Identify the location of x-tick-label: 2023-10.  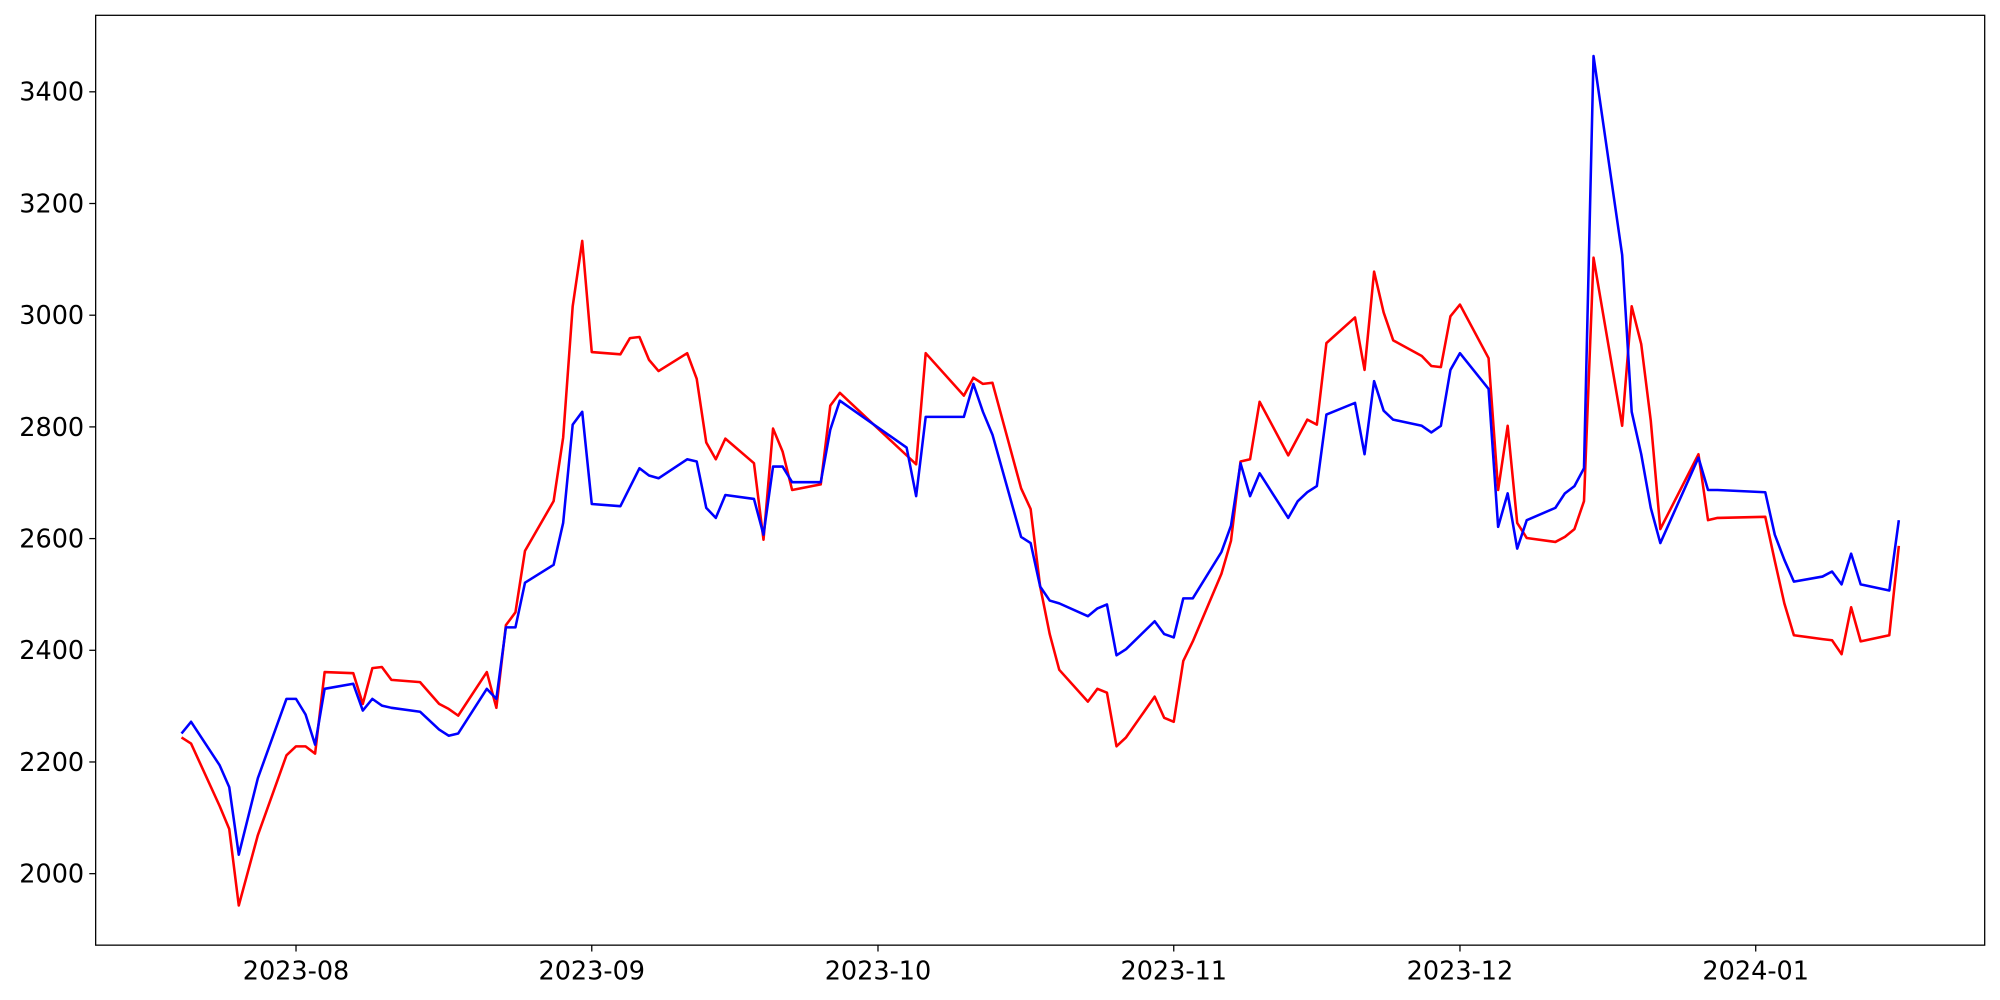
(878, 972).